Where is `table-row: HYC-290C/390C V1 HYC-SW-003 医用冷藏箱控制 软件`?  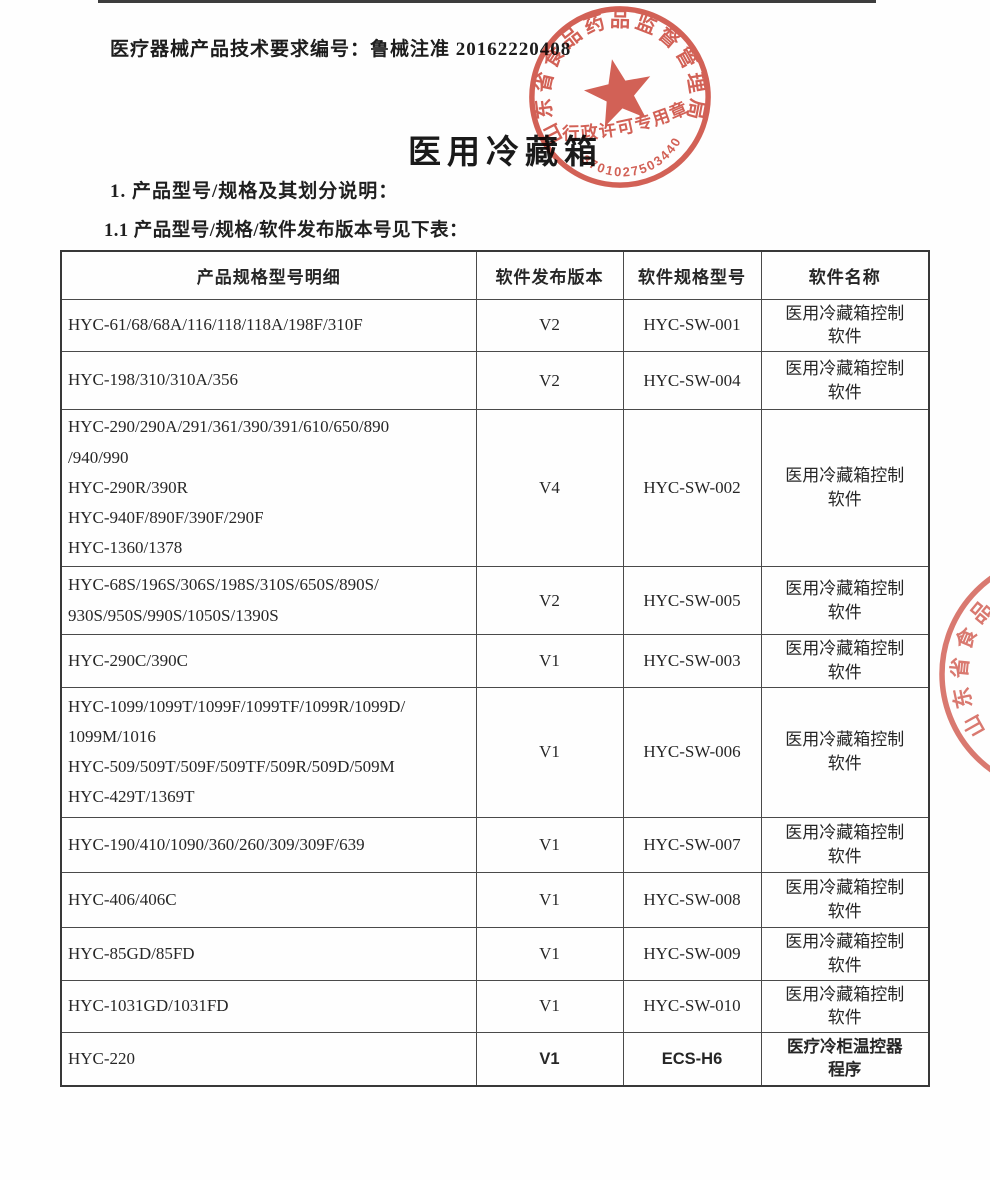 table-row: HYC-290C/390C V1 HYC-SW-003 医用冷藏箱控制 软件 is located at coordinates (495, 661).